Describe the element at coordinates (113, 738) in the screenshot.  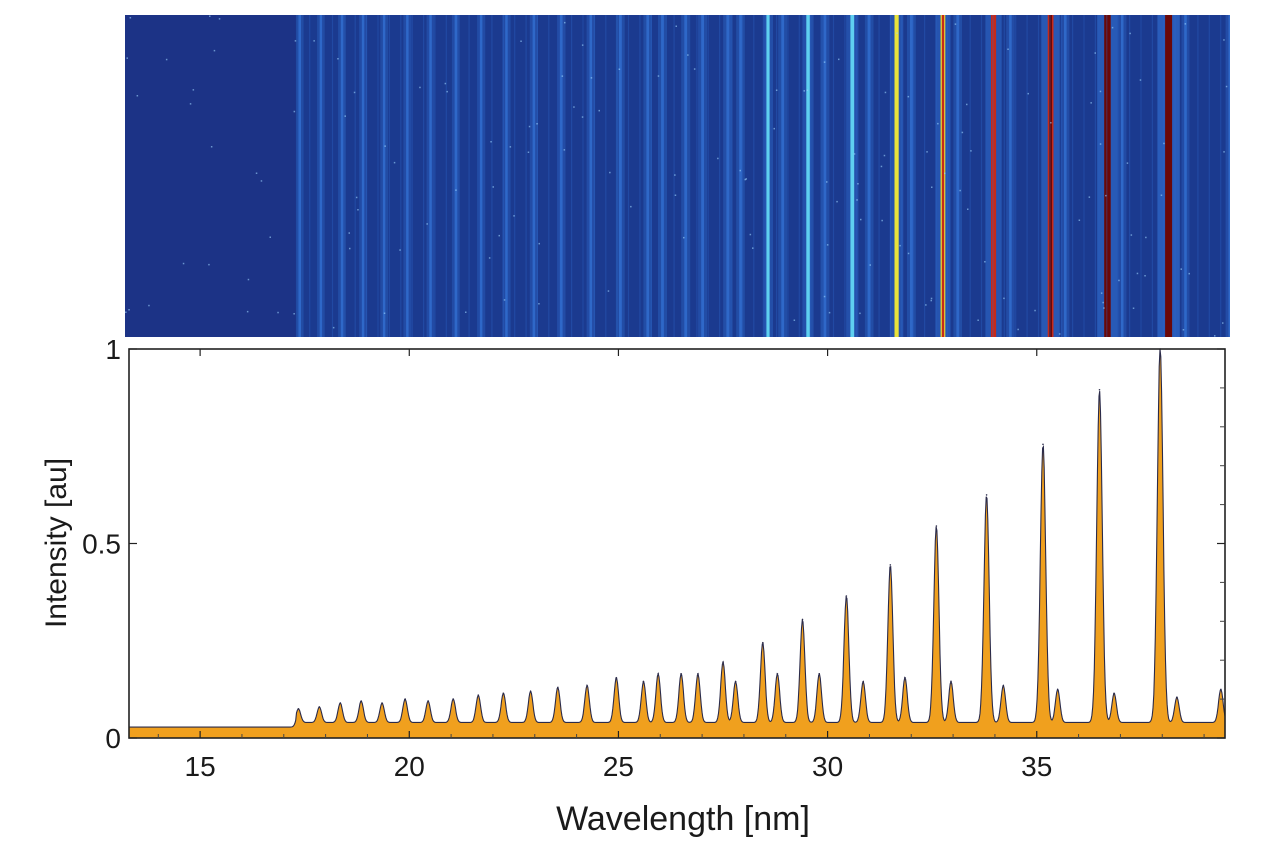
I see `y-tick-label: 0` at that location.